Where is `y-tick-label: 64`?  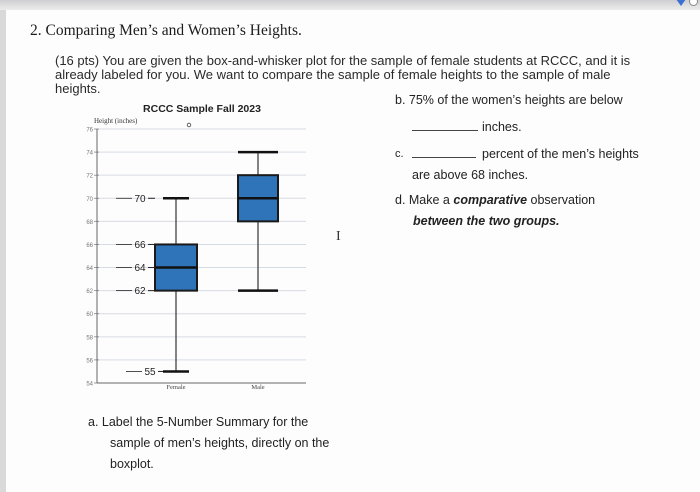
y-tick-label: 64 is located at coordinates (89, 269).